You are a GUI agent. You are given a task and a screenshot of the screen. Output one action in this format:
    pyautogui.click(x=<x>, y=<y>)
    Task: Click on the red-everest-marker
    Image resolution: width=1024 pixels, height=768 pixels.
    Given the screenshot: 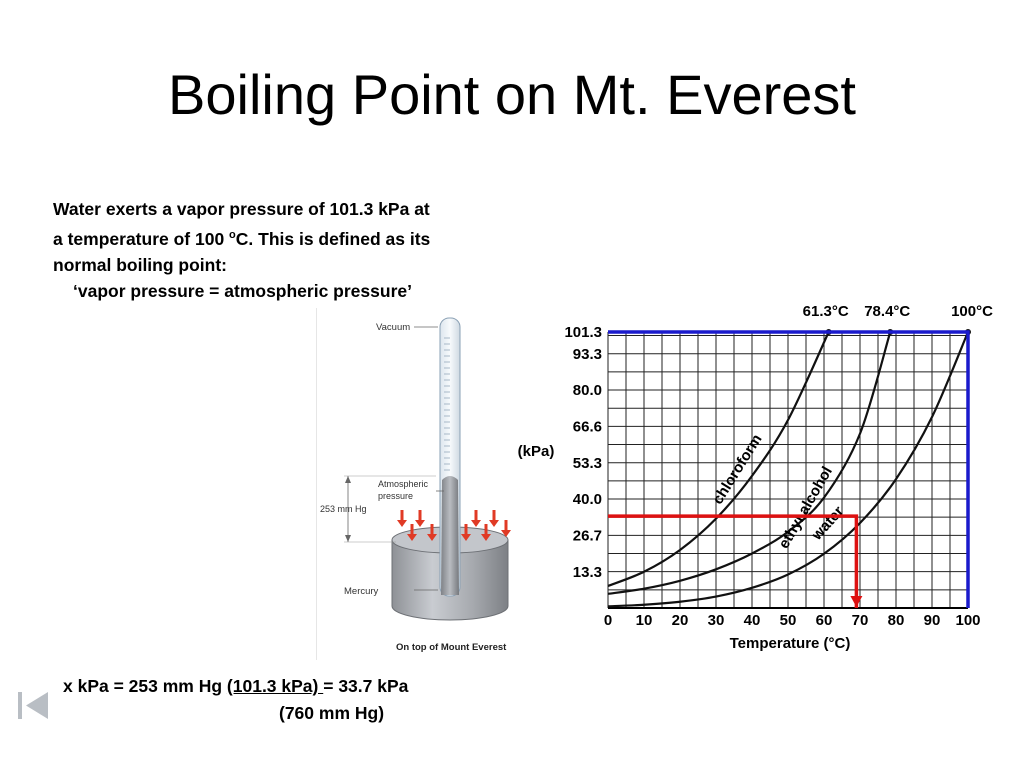 What is the action you would take?
    pyautogui.click(x=733, y=561)
    